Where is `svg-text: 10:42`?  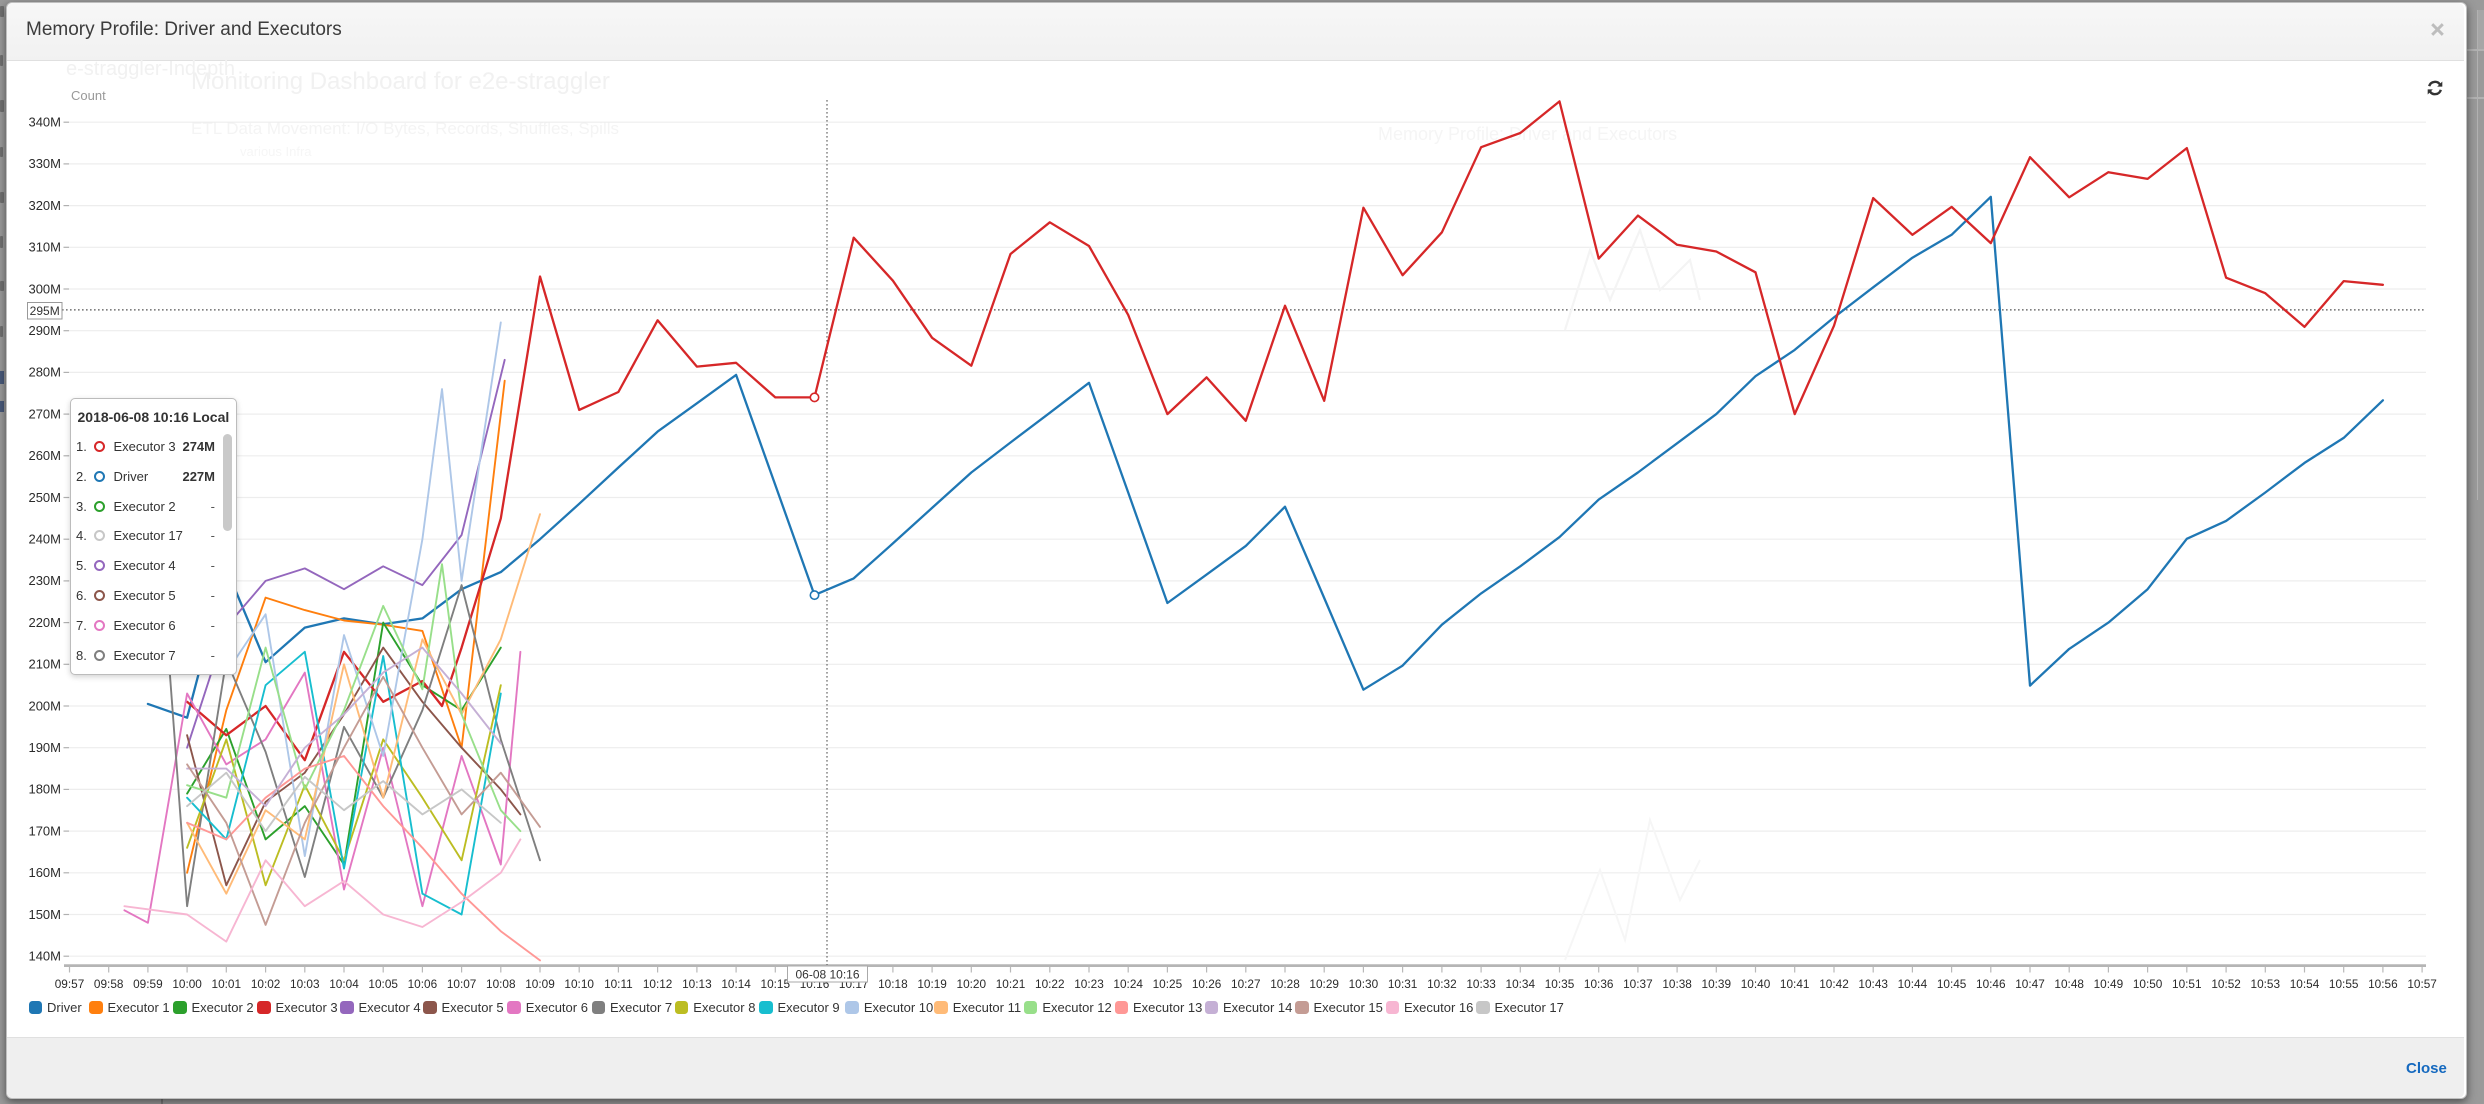 svg-text: 10:42 is located at coordinates (1834, 984).